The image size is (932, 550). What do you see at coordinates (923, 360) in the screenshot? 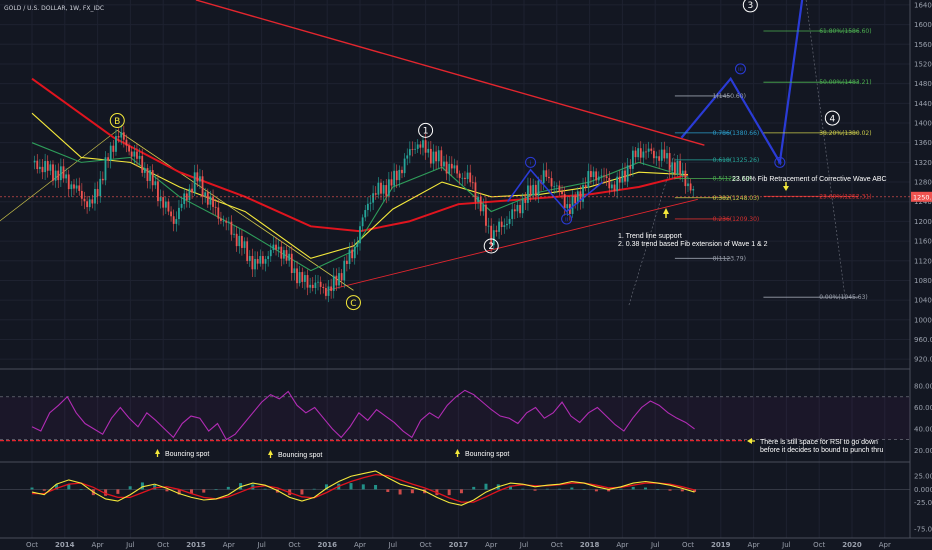
I see `price-tick-label: 920.00` at bounding box center [923, 360].